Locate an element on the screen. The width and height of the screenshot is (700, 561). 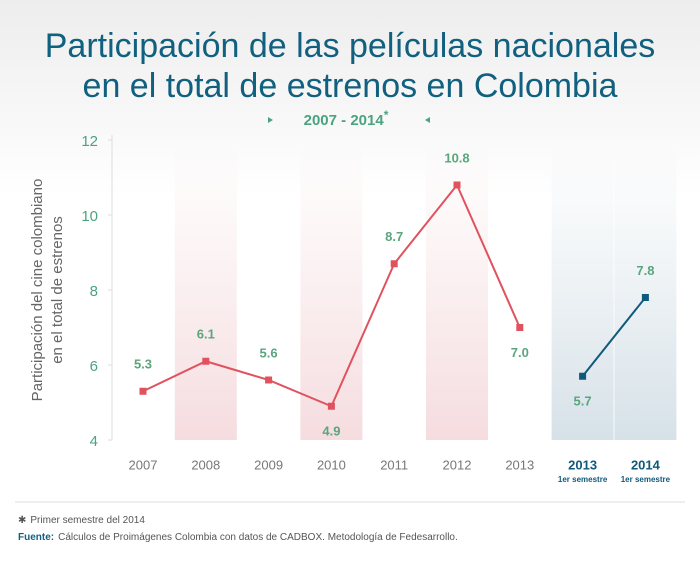
x-tick-label: 2012 is located at coordinates (457, 464).